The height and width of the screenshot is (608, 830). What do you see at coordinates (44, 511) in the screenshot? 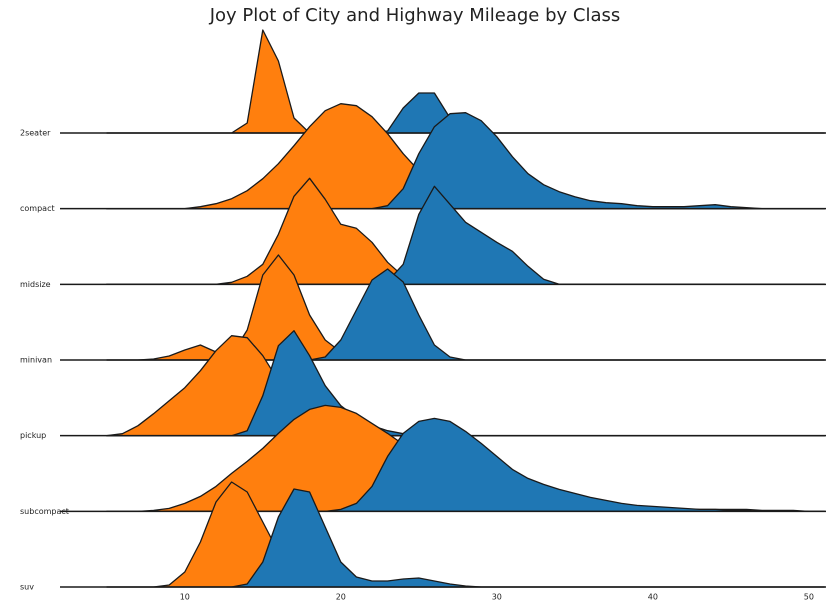
I see `y-tick-label: subcompact` at bounding box center [44, 511].